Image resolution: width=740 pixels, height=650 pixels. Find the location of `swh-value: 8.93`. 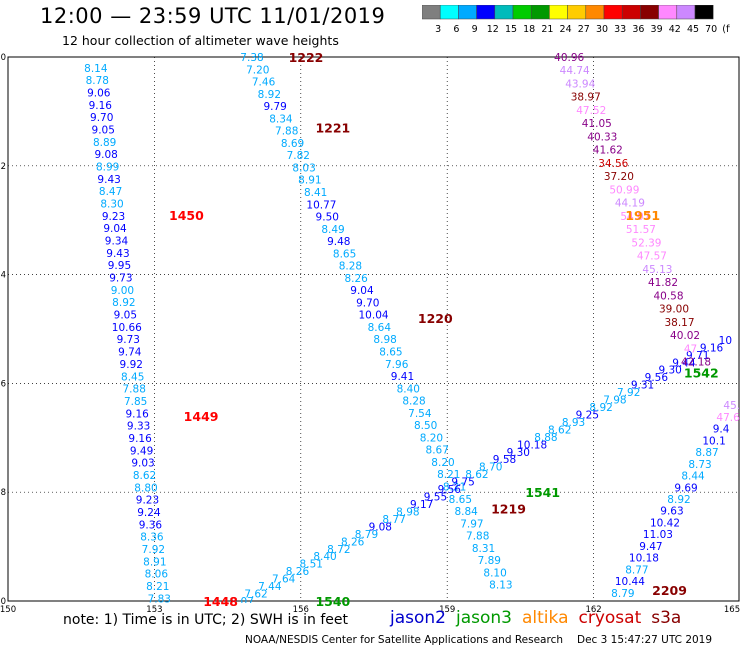

swh-value: 8.93 is located at coordinates (573, 423).